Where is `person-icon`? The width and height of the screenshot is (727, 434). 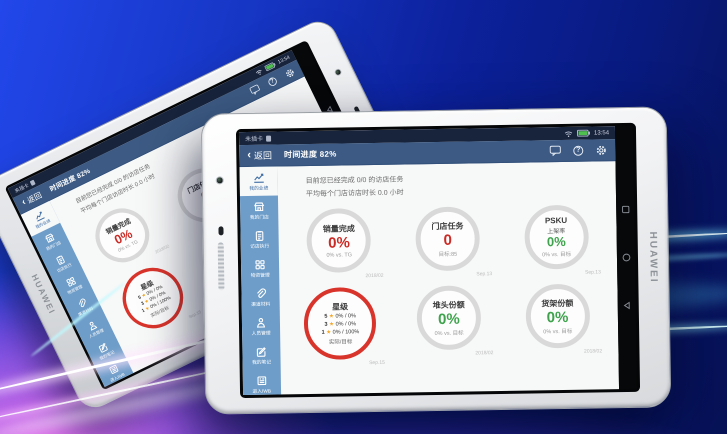 person-icon is located at coordinates (93, 326).